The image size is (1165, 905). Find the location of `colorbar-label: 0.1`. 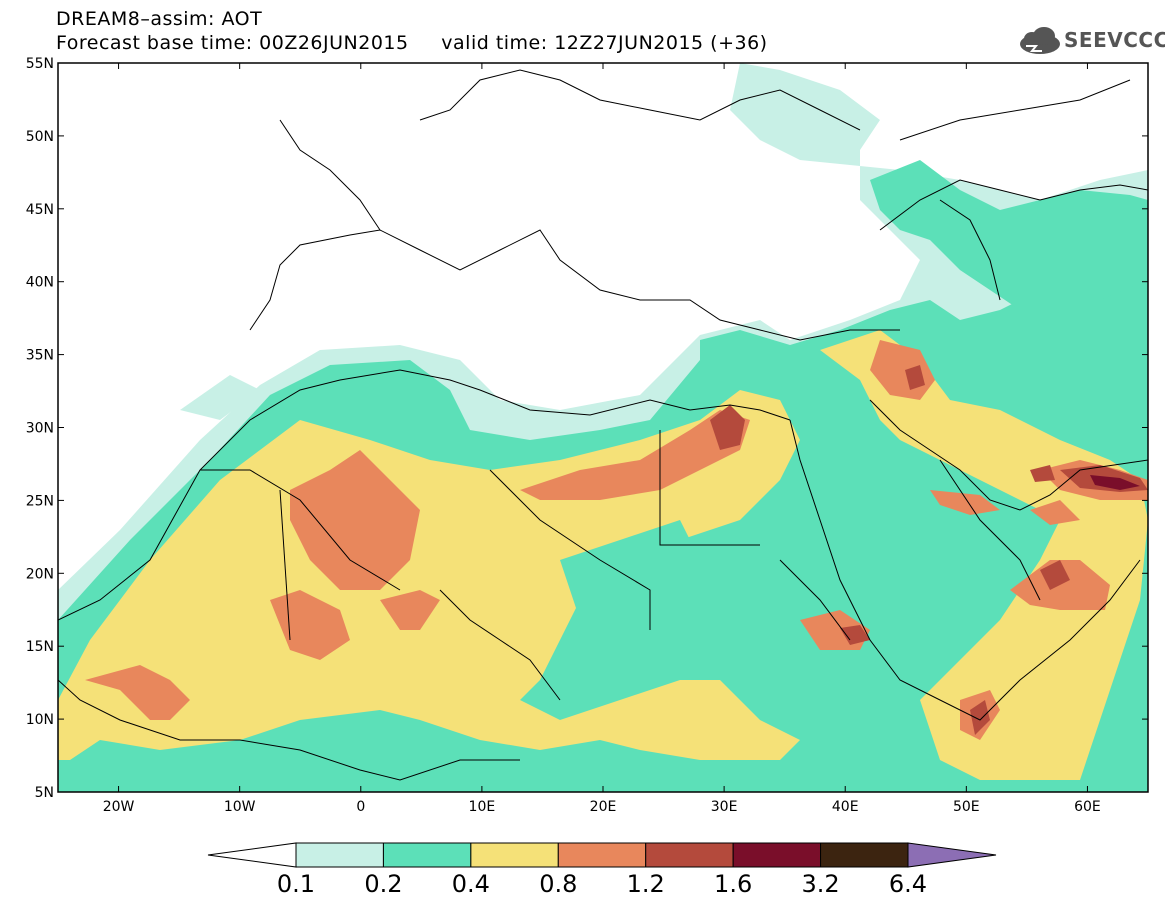

colorbar-label: 0.1 is located at coordinates (296, 884).